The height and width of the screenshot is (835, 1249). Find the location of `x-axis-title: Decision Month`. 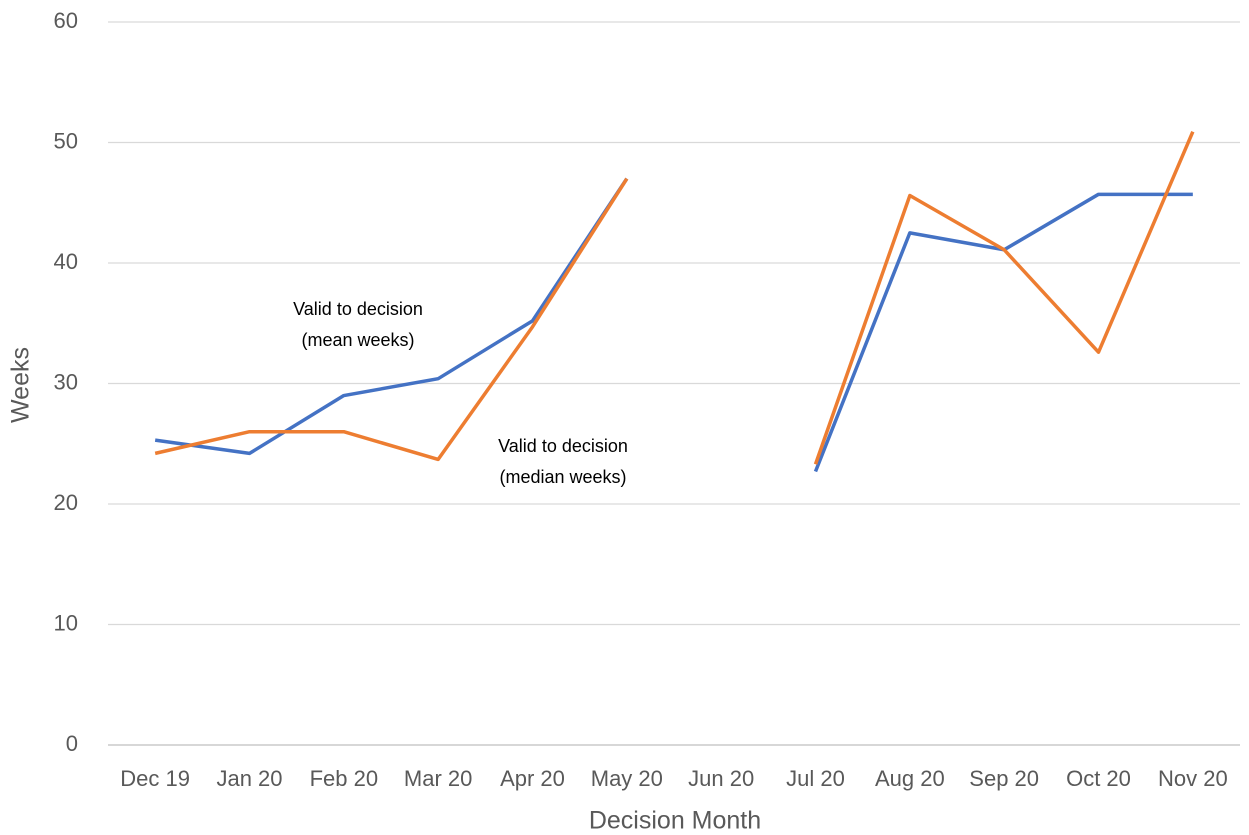

x-axis-title: Decision Month is located at coordinates (675, 821).